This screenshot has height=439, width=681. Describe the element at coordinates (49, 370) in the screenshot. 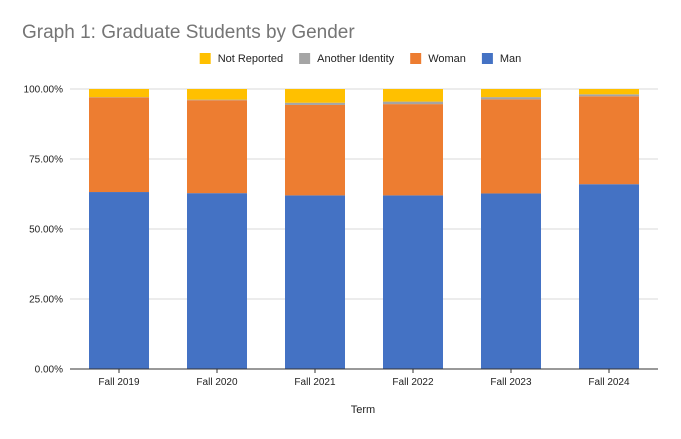

I see `y-tick-label: 0.00%` at that location.